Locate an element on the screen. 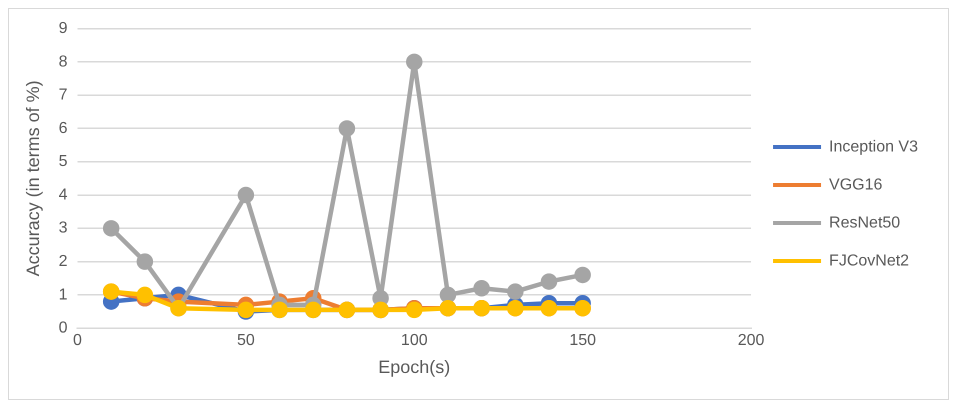  y-tick-label: 1 is located at coordinates (63, 295).